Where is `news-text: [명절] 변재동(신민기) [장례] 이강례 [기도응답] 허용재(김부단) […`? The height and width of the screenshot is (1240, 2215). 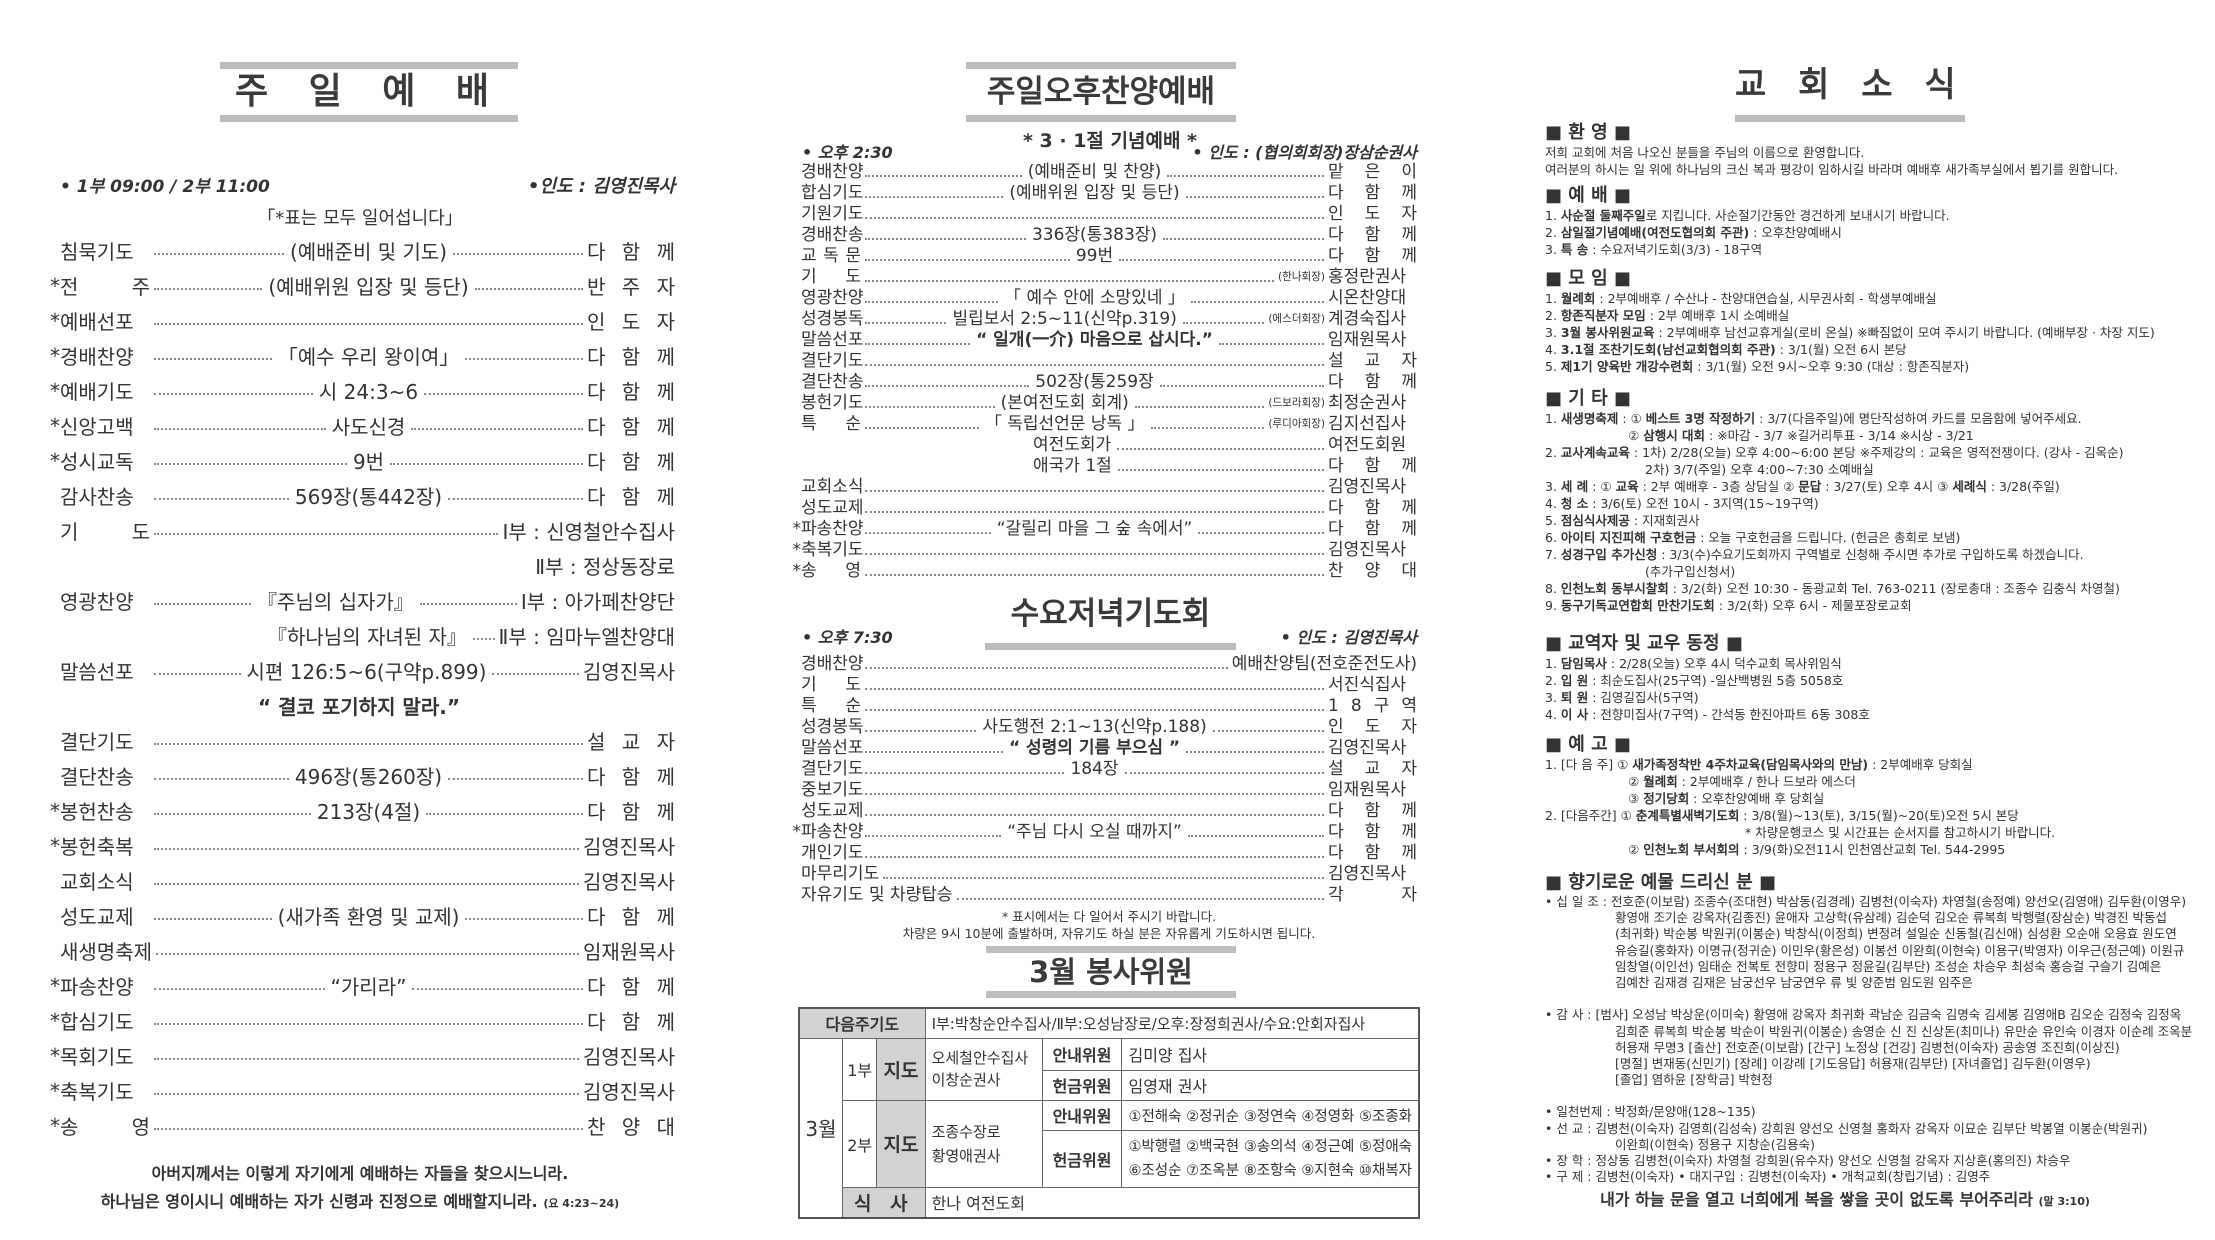 news-text: [명절] 변재동(신민기) [장례] 이강례 [기도응답] 허용재(김부단) [… is located at coordinates (1853, 1063).